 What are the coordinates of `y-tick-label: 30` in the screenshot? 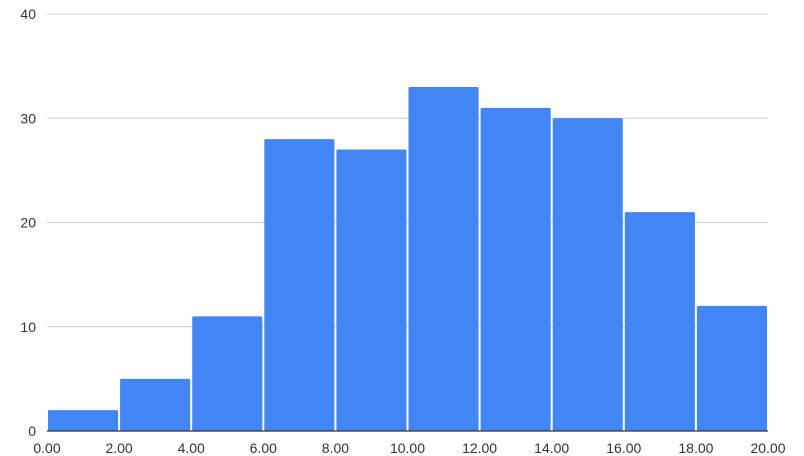 It's located at (28, 118).